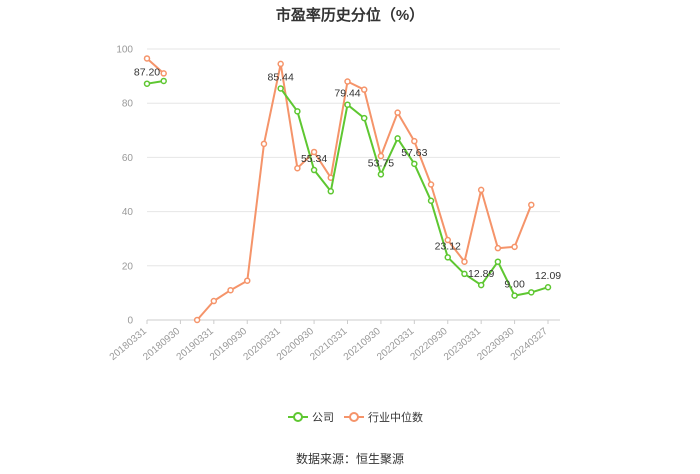 This screenshot has width=700, height=474. What do you see at coordinates (124, 50) in the screenshot?
I see `y-tick-label: 100` at bounding box center [124, 50].